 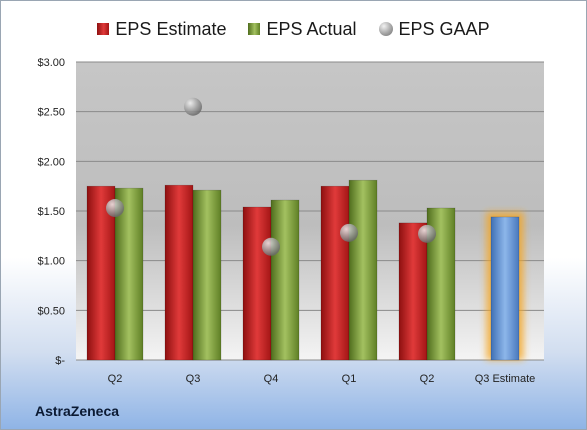 I want to click on legend: EPS Estimate EPS Actual EPS GAAP, so click(x=293, y=29).